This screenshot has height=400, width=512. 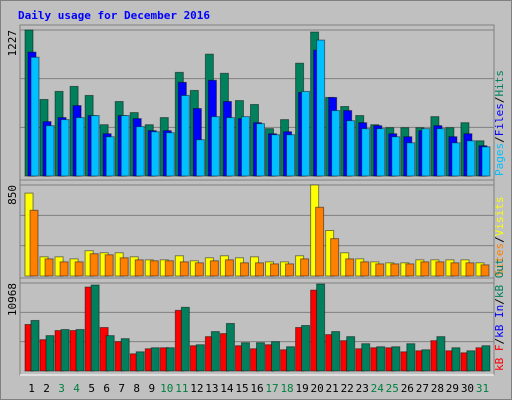 What do you see at coordinates (499, 83) in the screenshot?
I see `legend-entry: Hits` at bounding box center [499, 83].